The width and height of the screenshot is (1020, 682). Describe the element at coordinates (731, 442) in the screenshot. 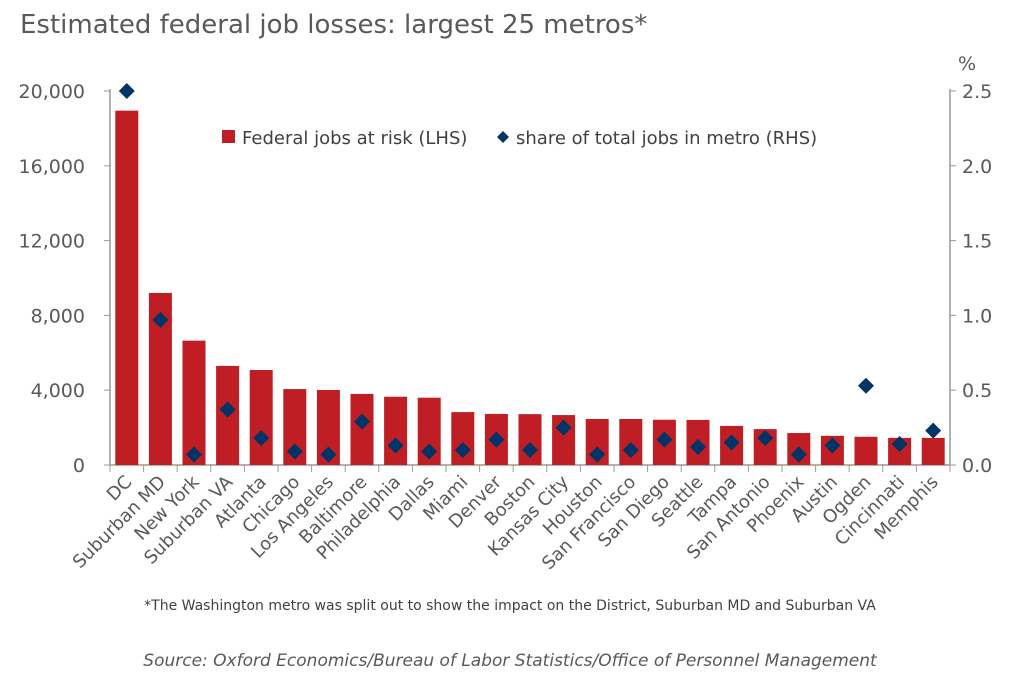

I see `share-point-tampa` at that location.